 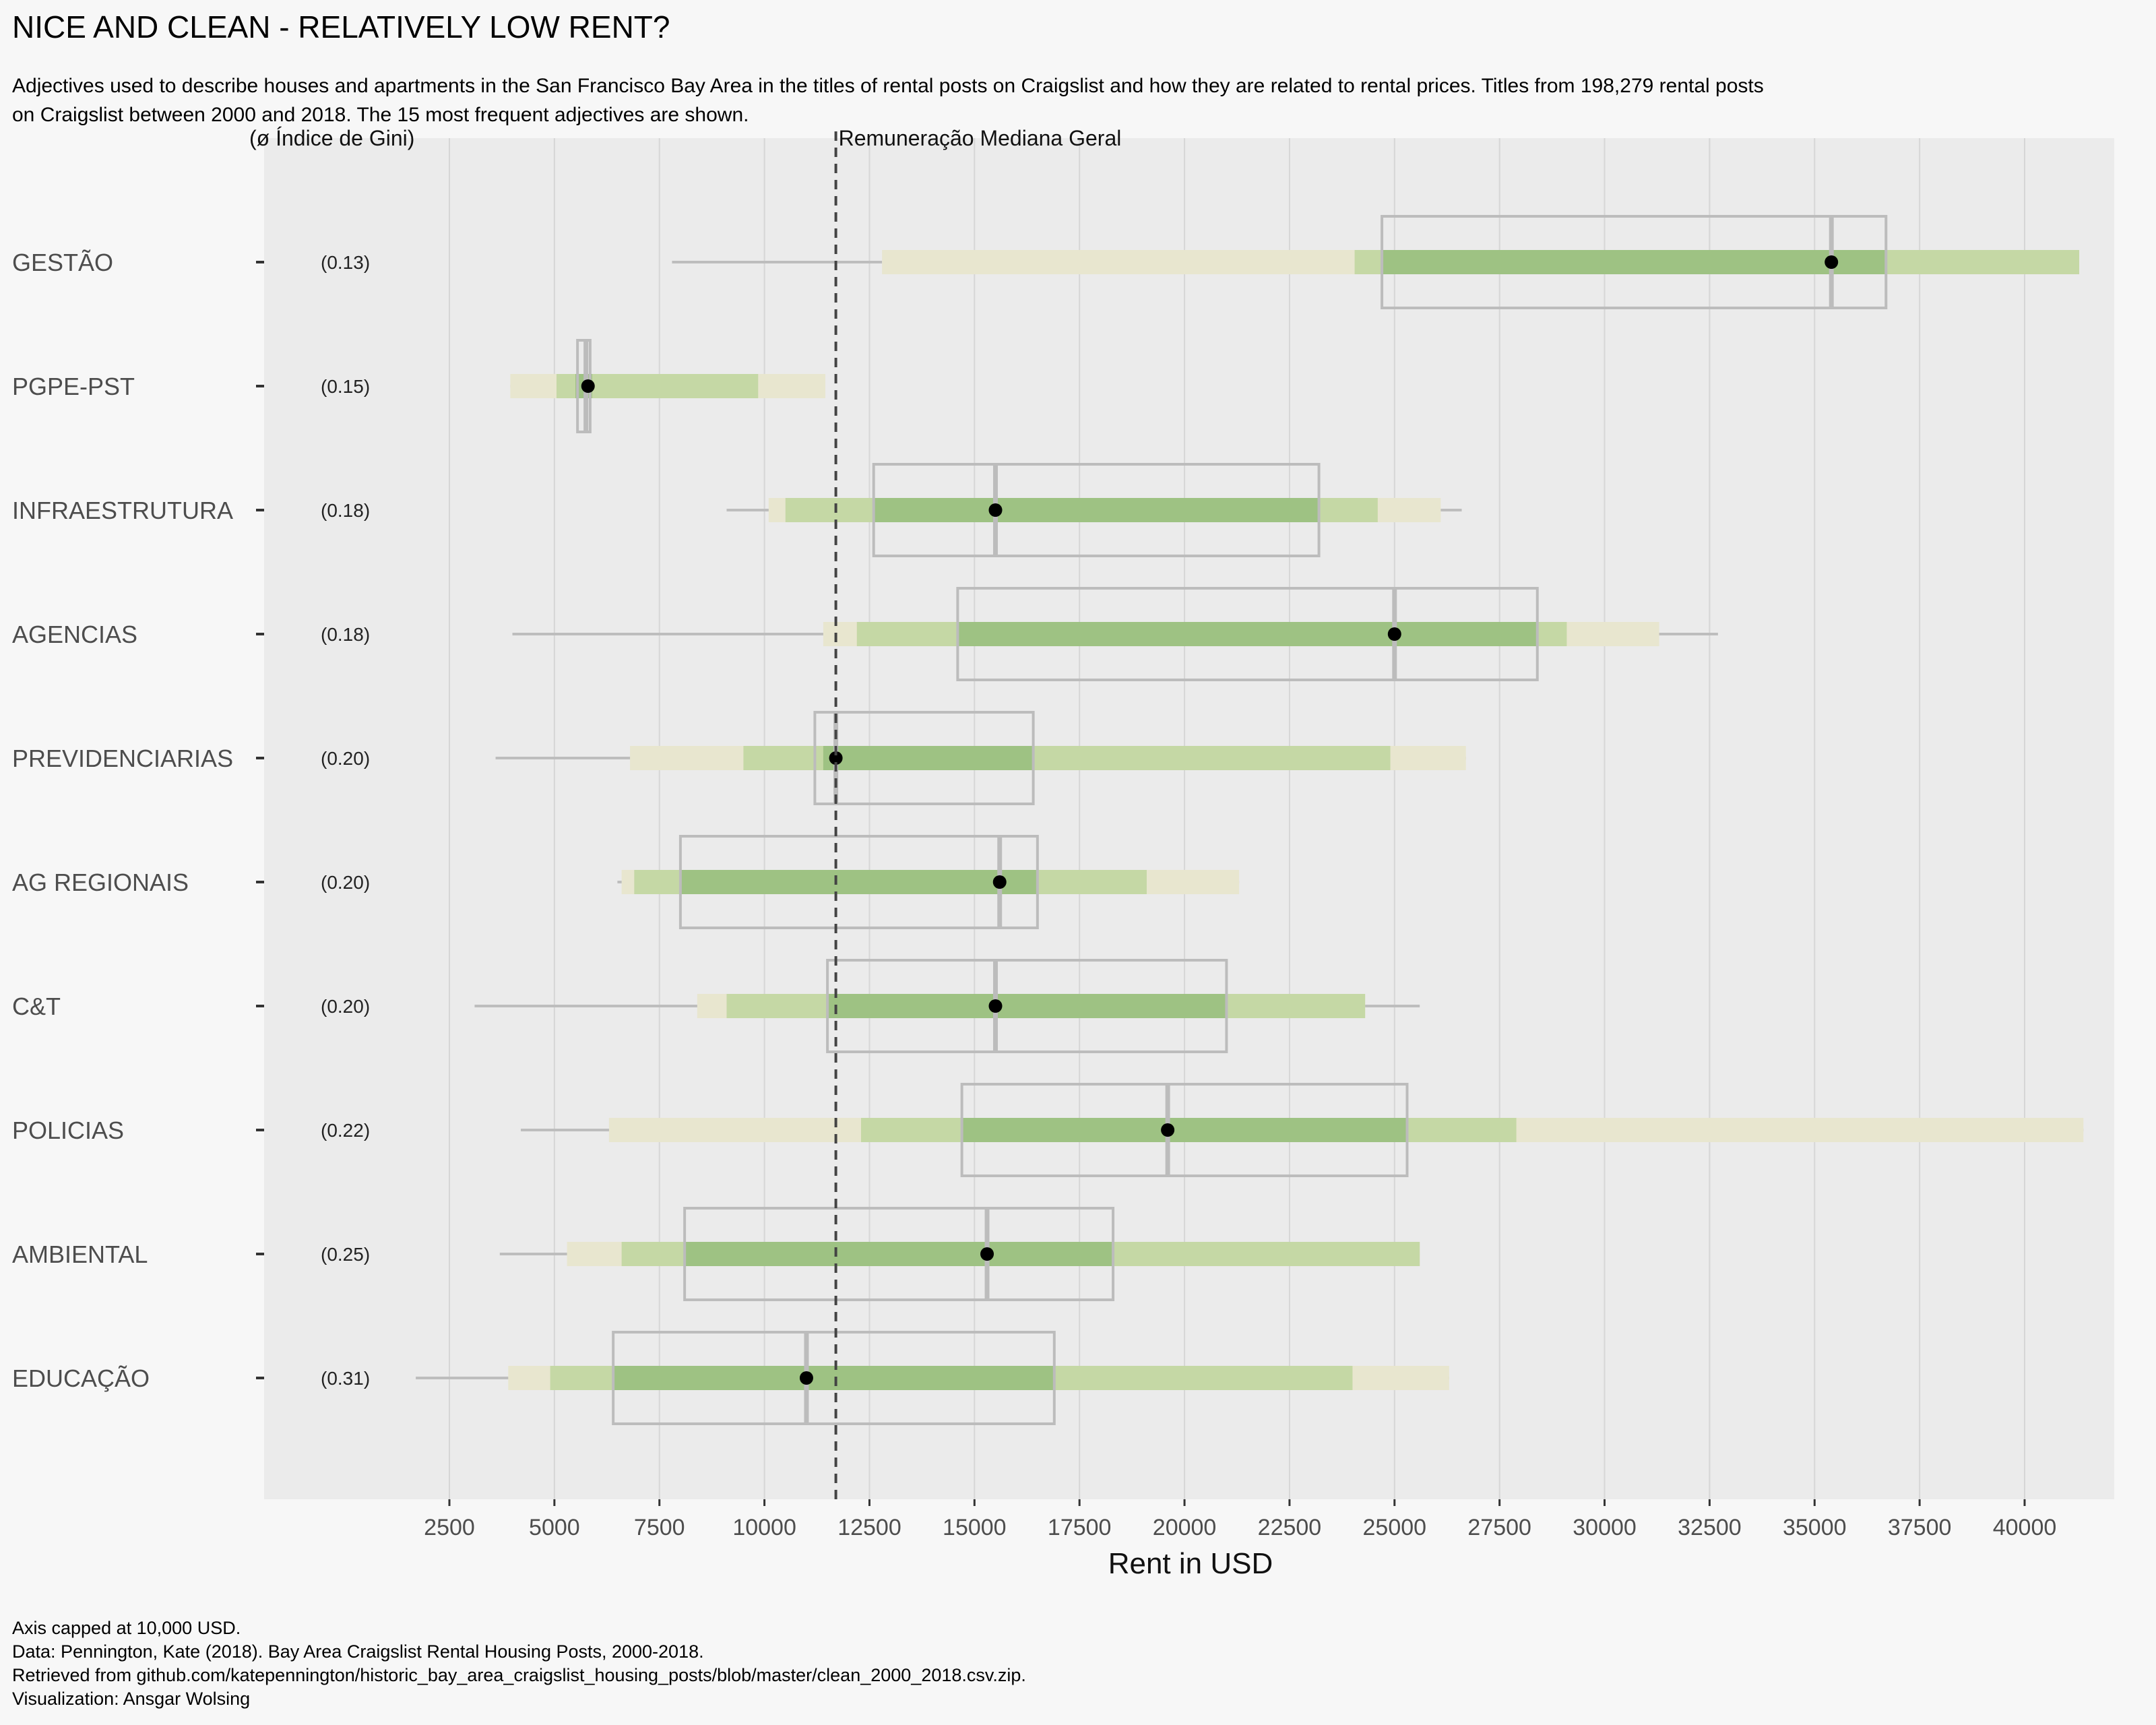 I want to click on category-row: AMBIENTAL (0.25), so click(x=716, y=1254).